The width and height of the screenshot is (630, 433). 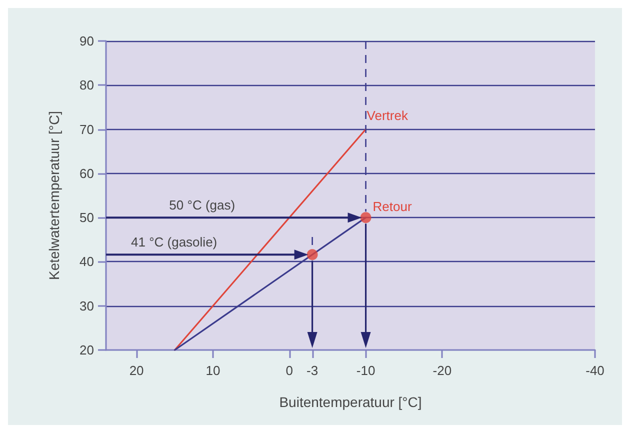 What do you see at coordinates (87, 173) in the screenshot?
I see `y-tick-label: 60` at bounding box center [87, 173].